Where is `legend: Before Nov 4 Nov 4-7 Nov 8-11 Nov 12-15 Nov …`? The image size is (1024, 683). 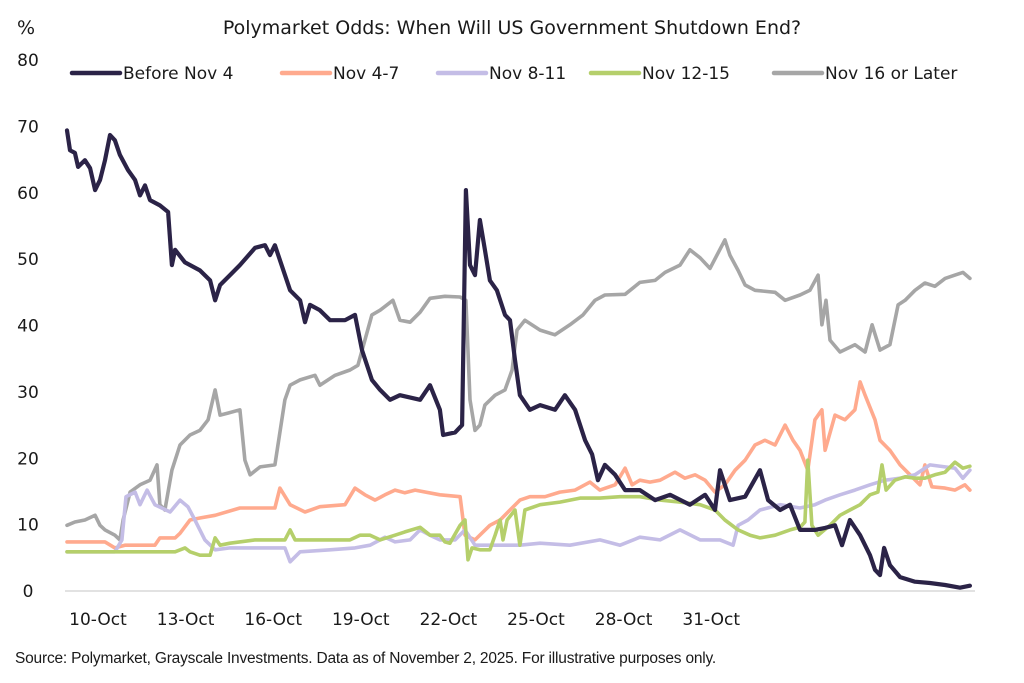
legend: Before Nov 4 Nov 4-7 Nov 8-11 Nov 12-15 Nov … is located at coordinates (513, 74).